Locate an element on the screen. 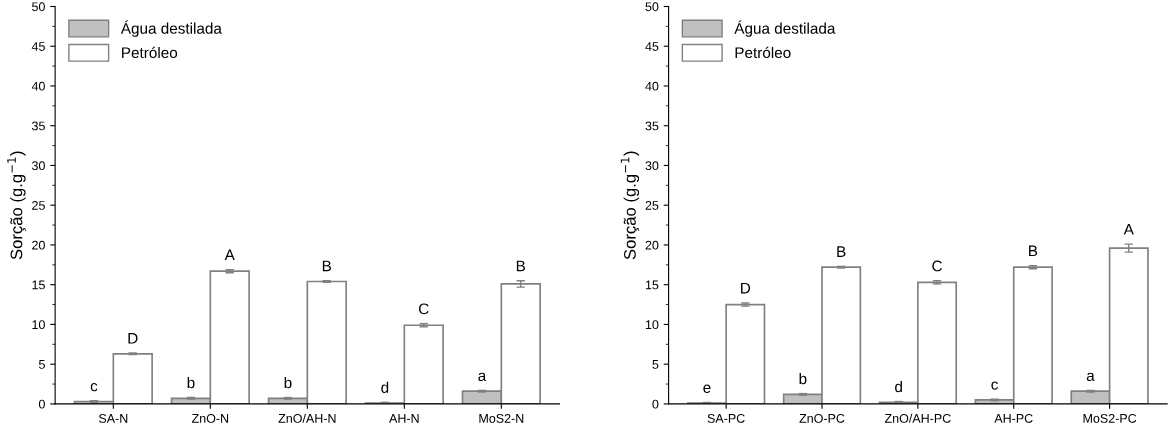 The image size is (1173, 432). x-tick-label: SA-N is located at coordinates (113, 418).